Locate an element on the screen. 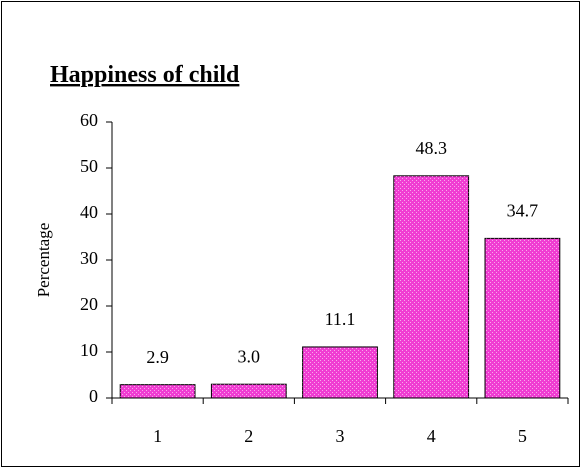  value-label: 11.1 is located at coordinates (340, 319).